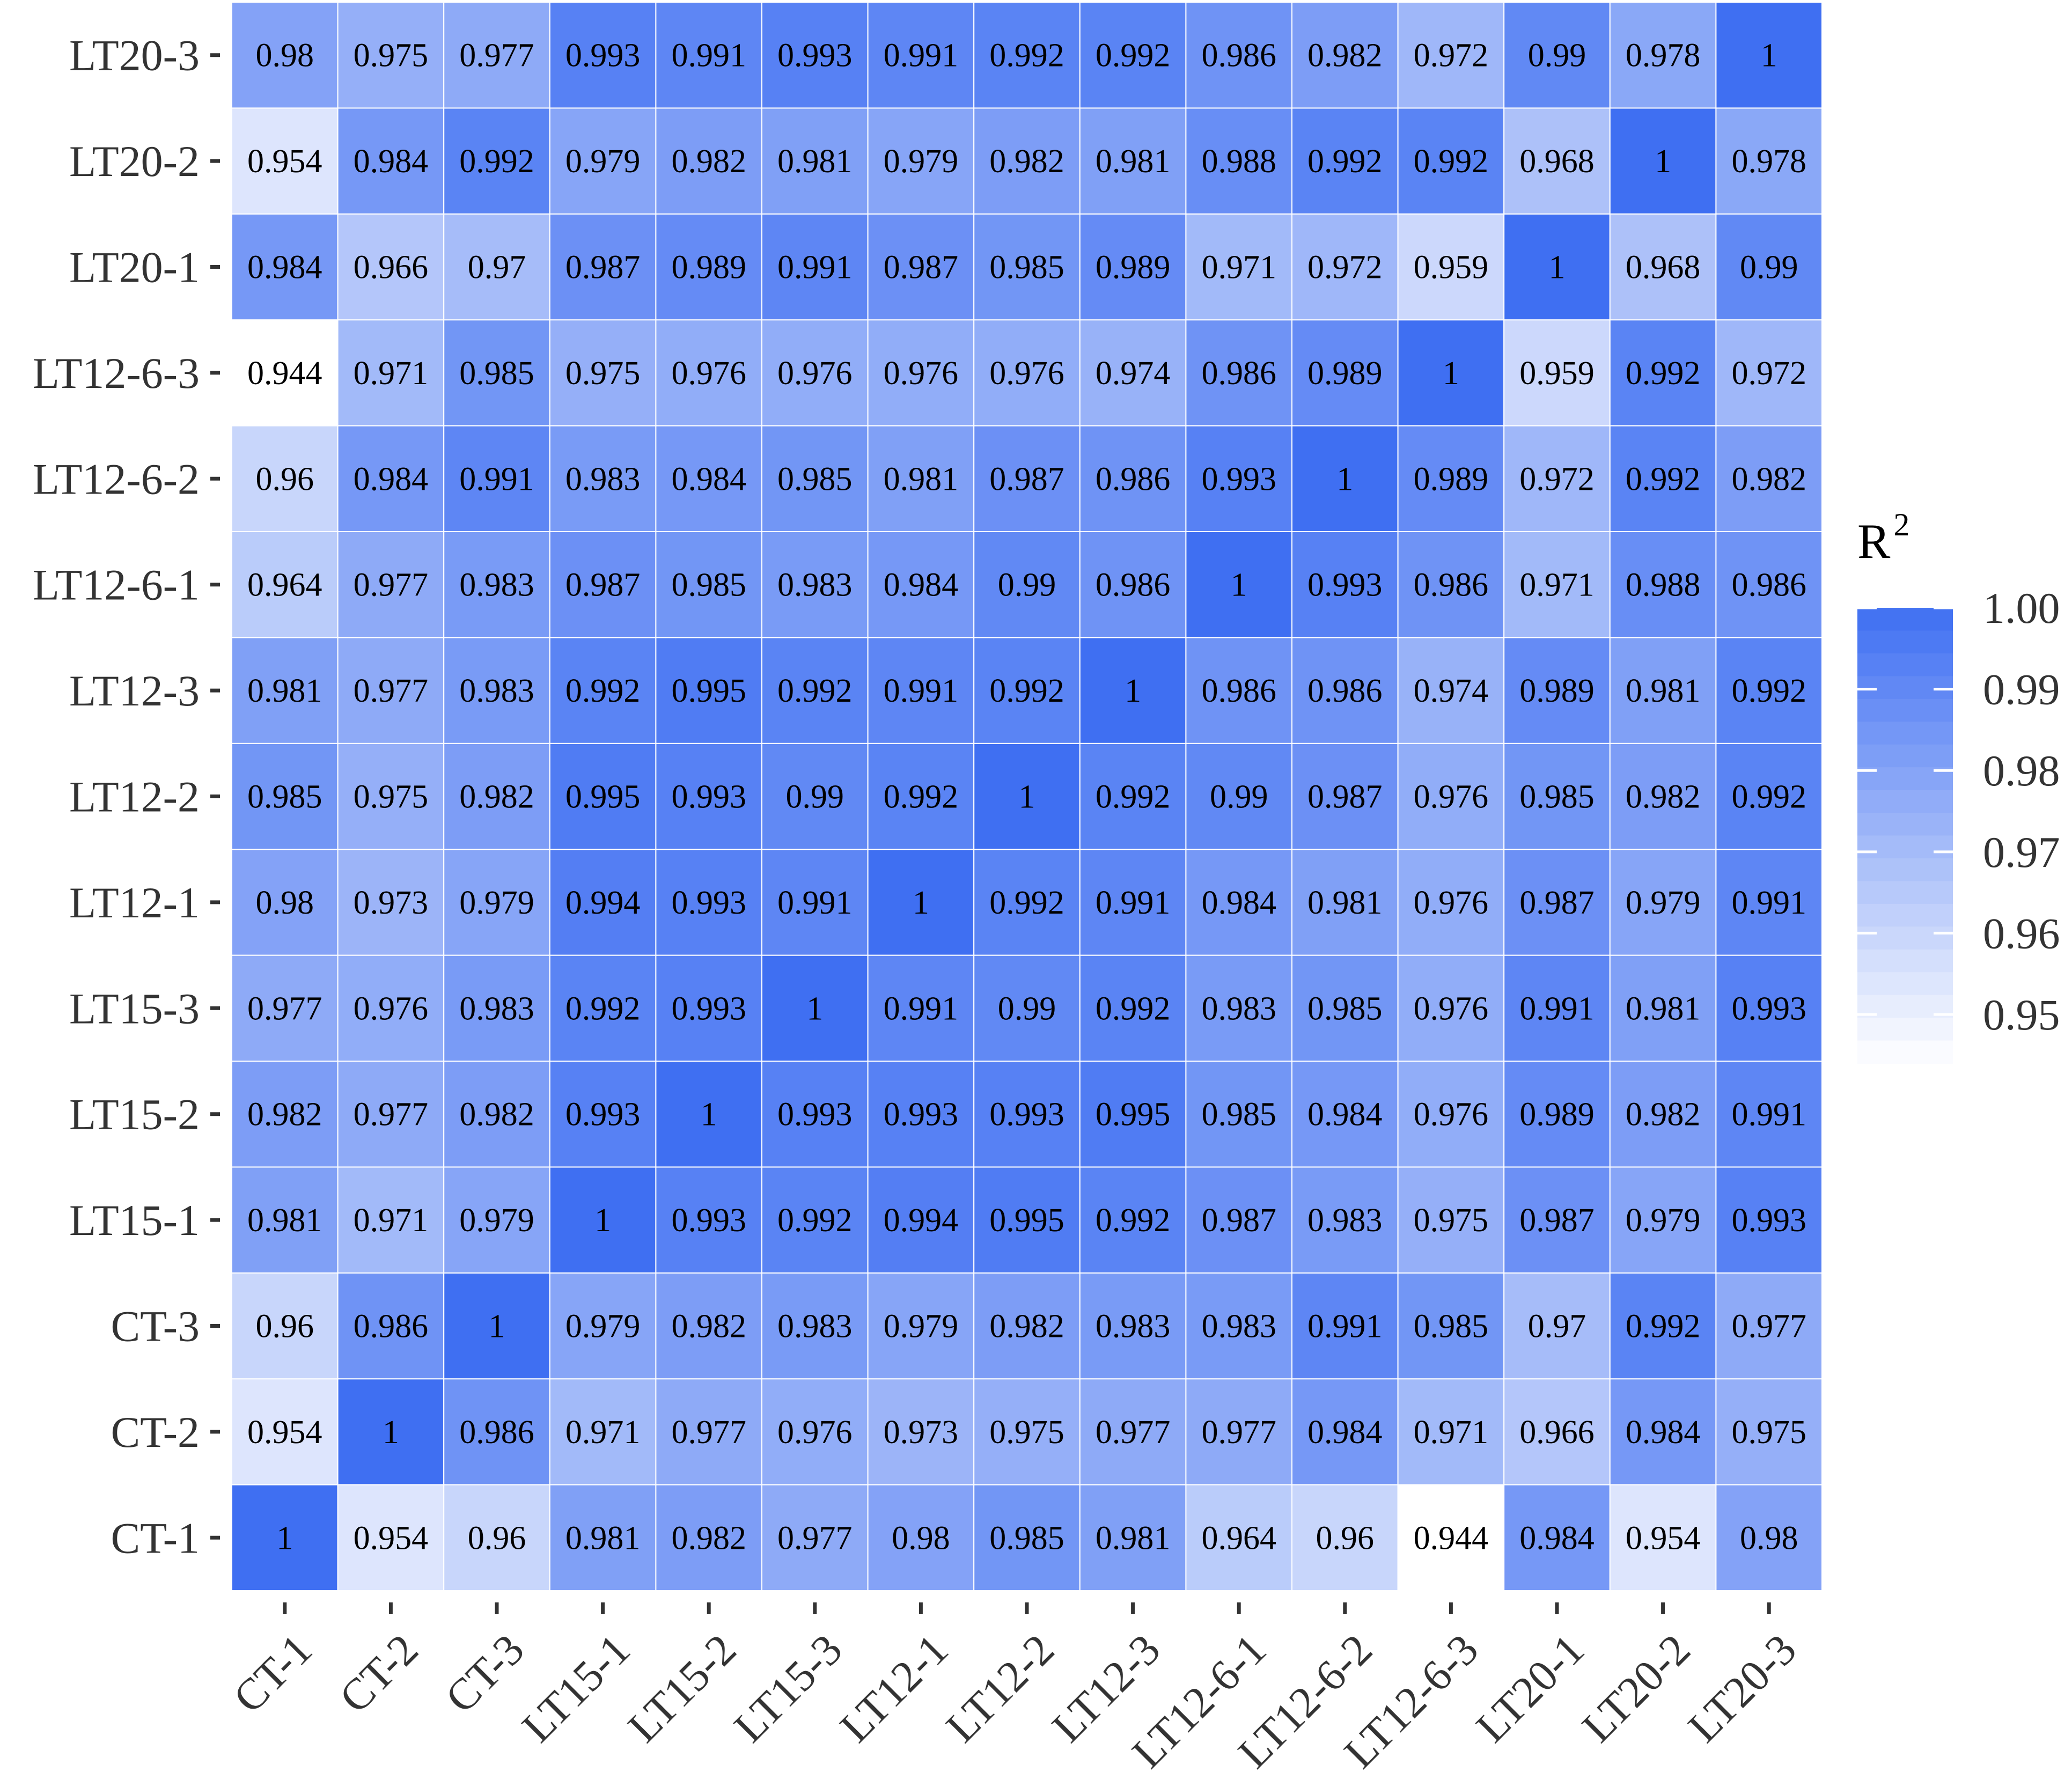  What do you see at coordinates (708, 1432) in the screenshot?
I see `cell-value-label: 0.977` at bounding box center [708, 1432].